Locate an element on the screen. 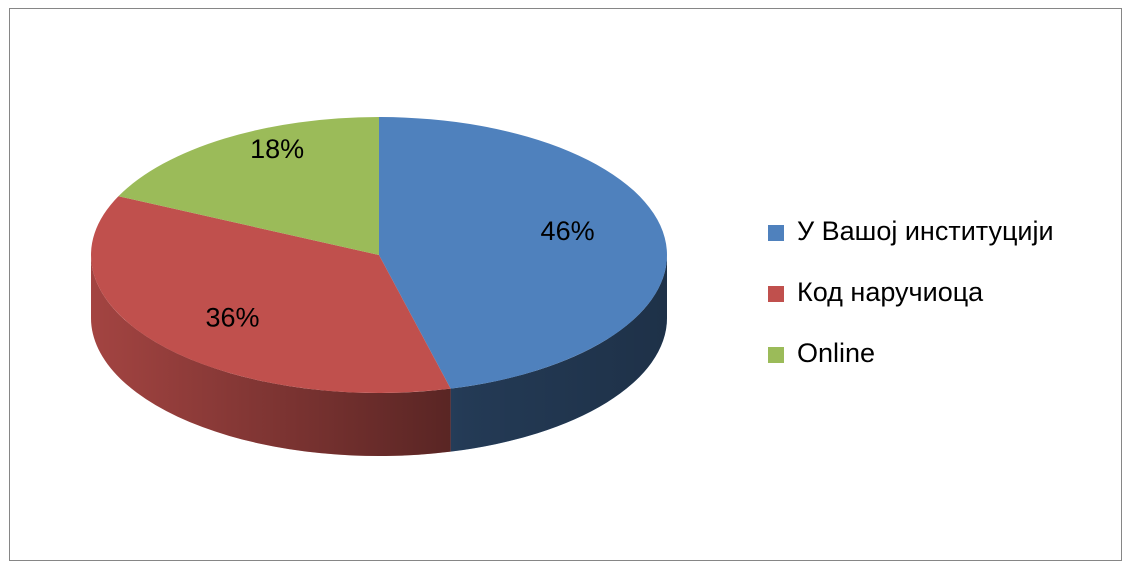 The width and height of the screenshot is (1132, 569). legend-label: У Вашој институцији is located at coordinates (925, 231).